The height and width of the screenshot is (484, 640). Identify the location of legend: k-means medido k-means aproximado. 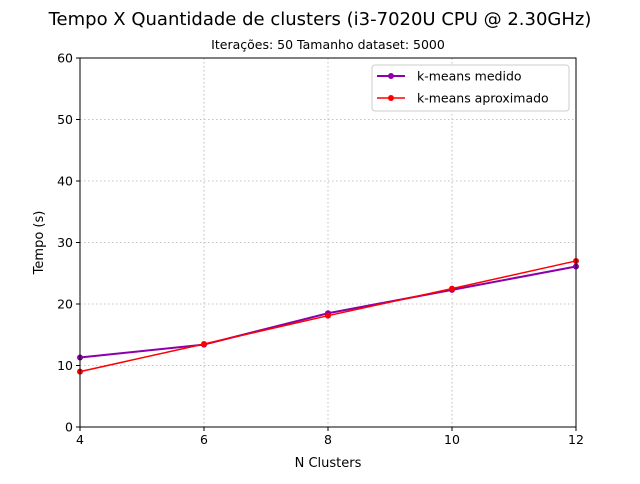
(470, 88).